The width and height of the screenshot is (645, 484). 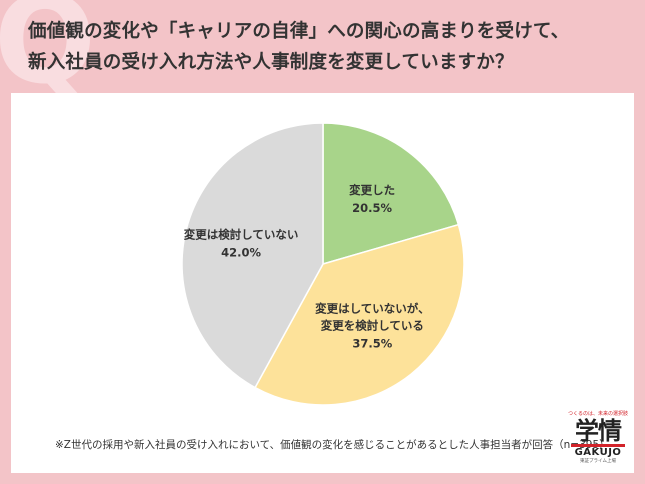 What do you see at coordinates (299, 31) in the screenshot?
I see `title-line-1: 価値観の変化や「キャリアの自律」への関心の高まりを受けて、` at bounding box center [299, 31].